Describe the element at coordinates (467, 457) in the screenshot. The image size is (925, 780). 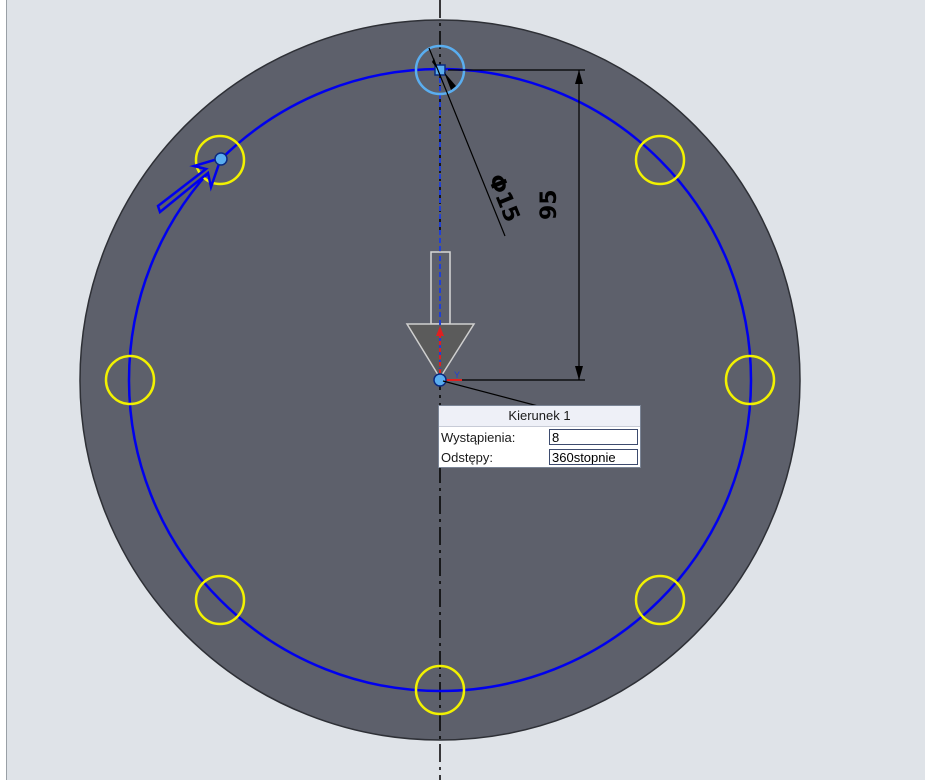
I see `spacing-label: Odstępy:` at that location.